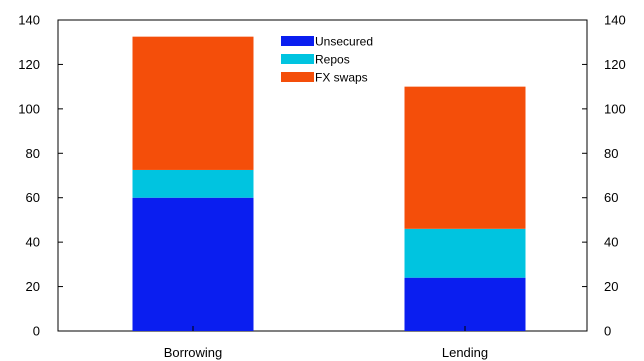  I want to click on y-tick-label-right: 100, so click(615, 108).